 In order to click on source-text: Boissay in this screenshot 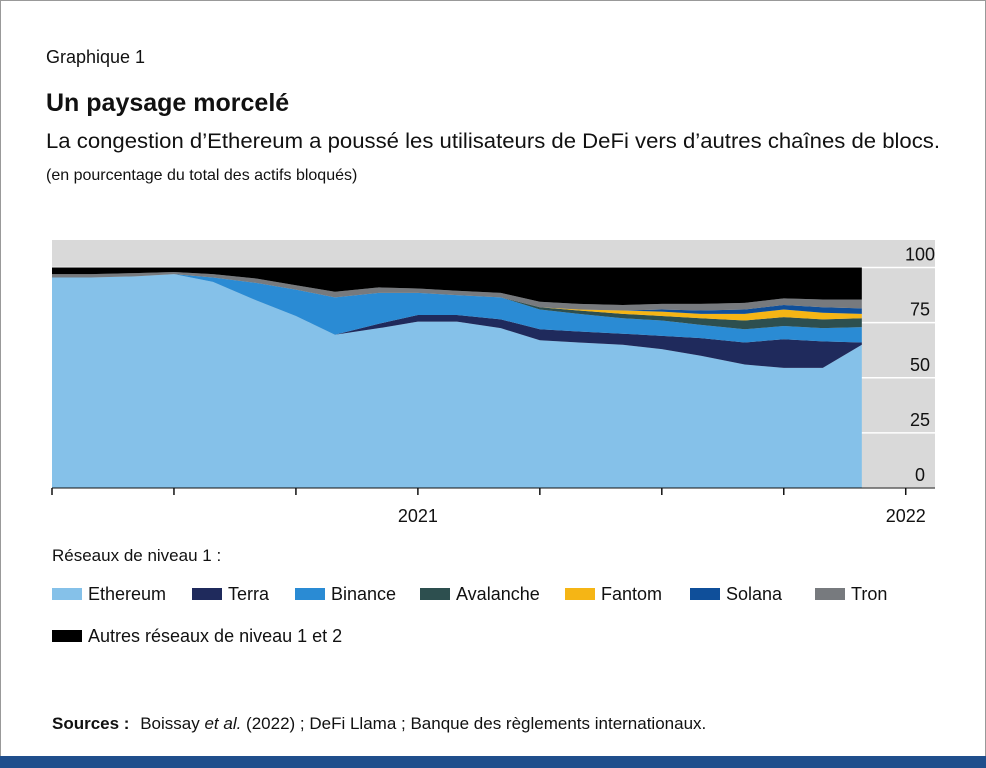, I will do `click(172, 723)`.